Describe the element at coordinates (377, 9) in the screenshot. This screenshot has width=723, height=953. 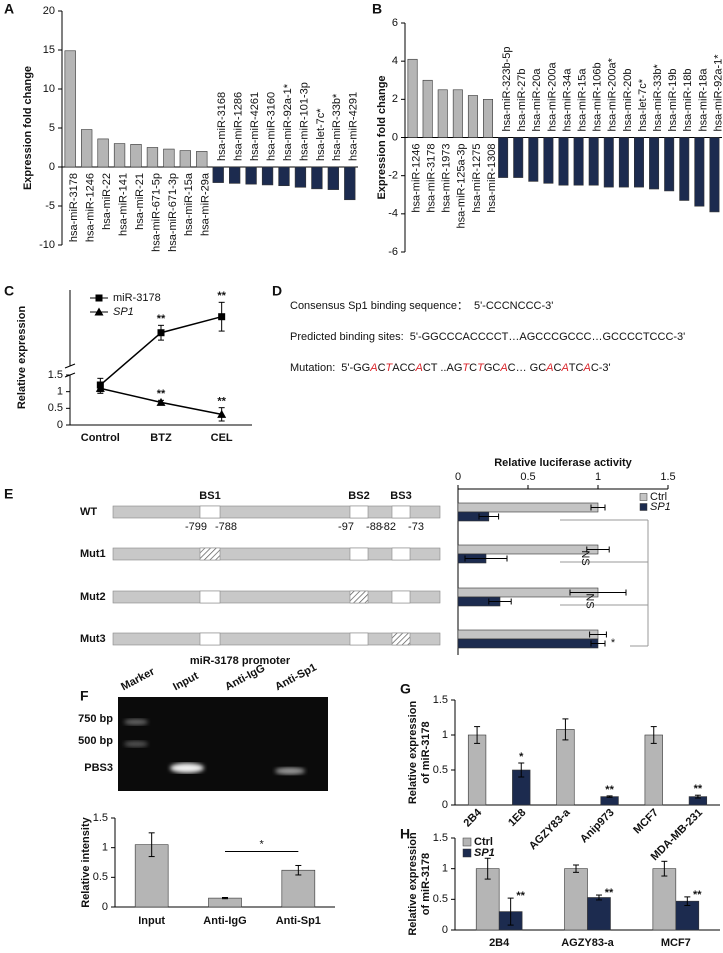
I see `panel-letter: B` at that location.